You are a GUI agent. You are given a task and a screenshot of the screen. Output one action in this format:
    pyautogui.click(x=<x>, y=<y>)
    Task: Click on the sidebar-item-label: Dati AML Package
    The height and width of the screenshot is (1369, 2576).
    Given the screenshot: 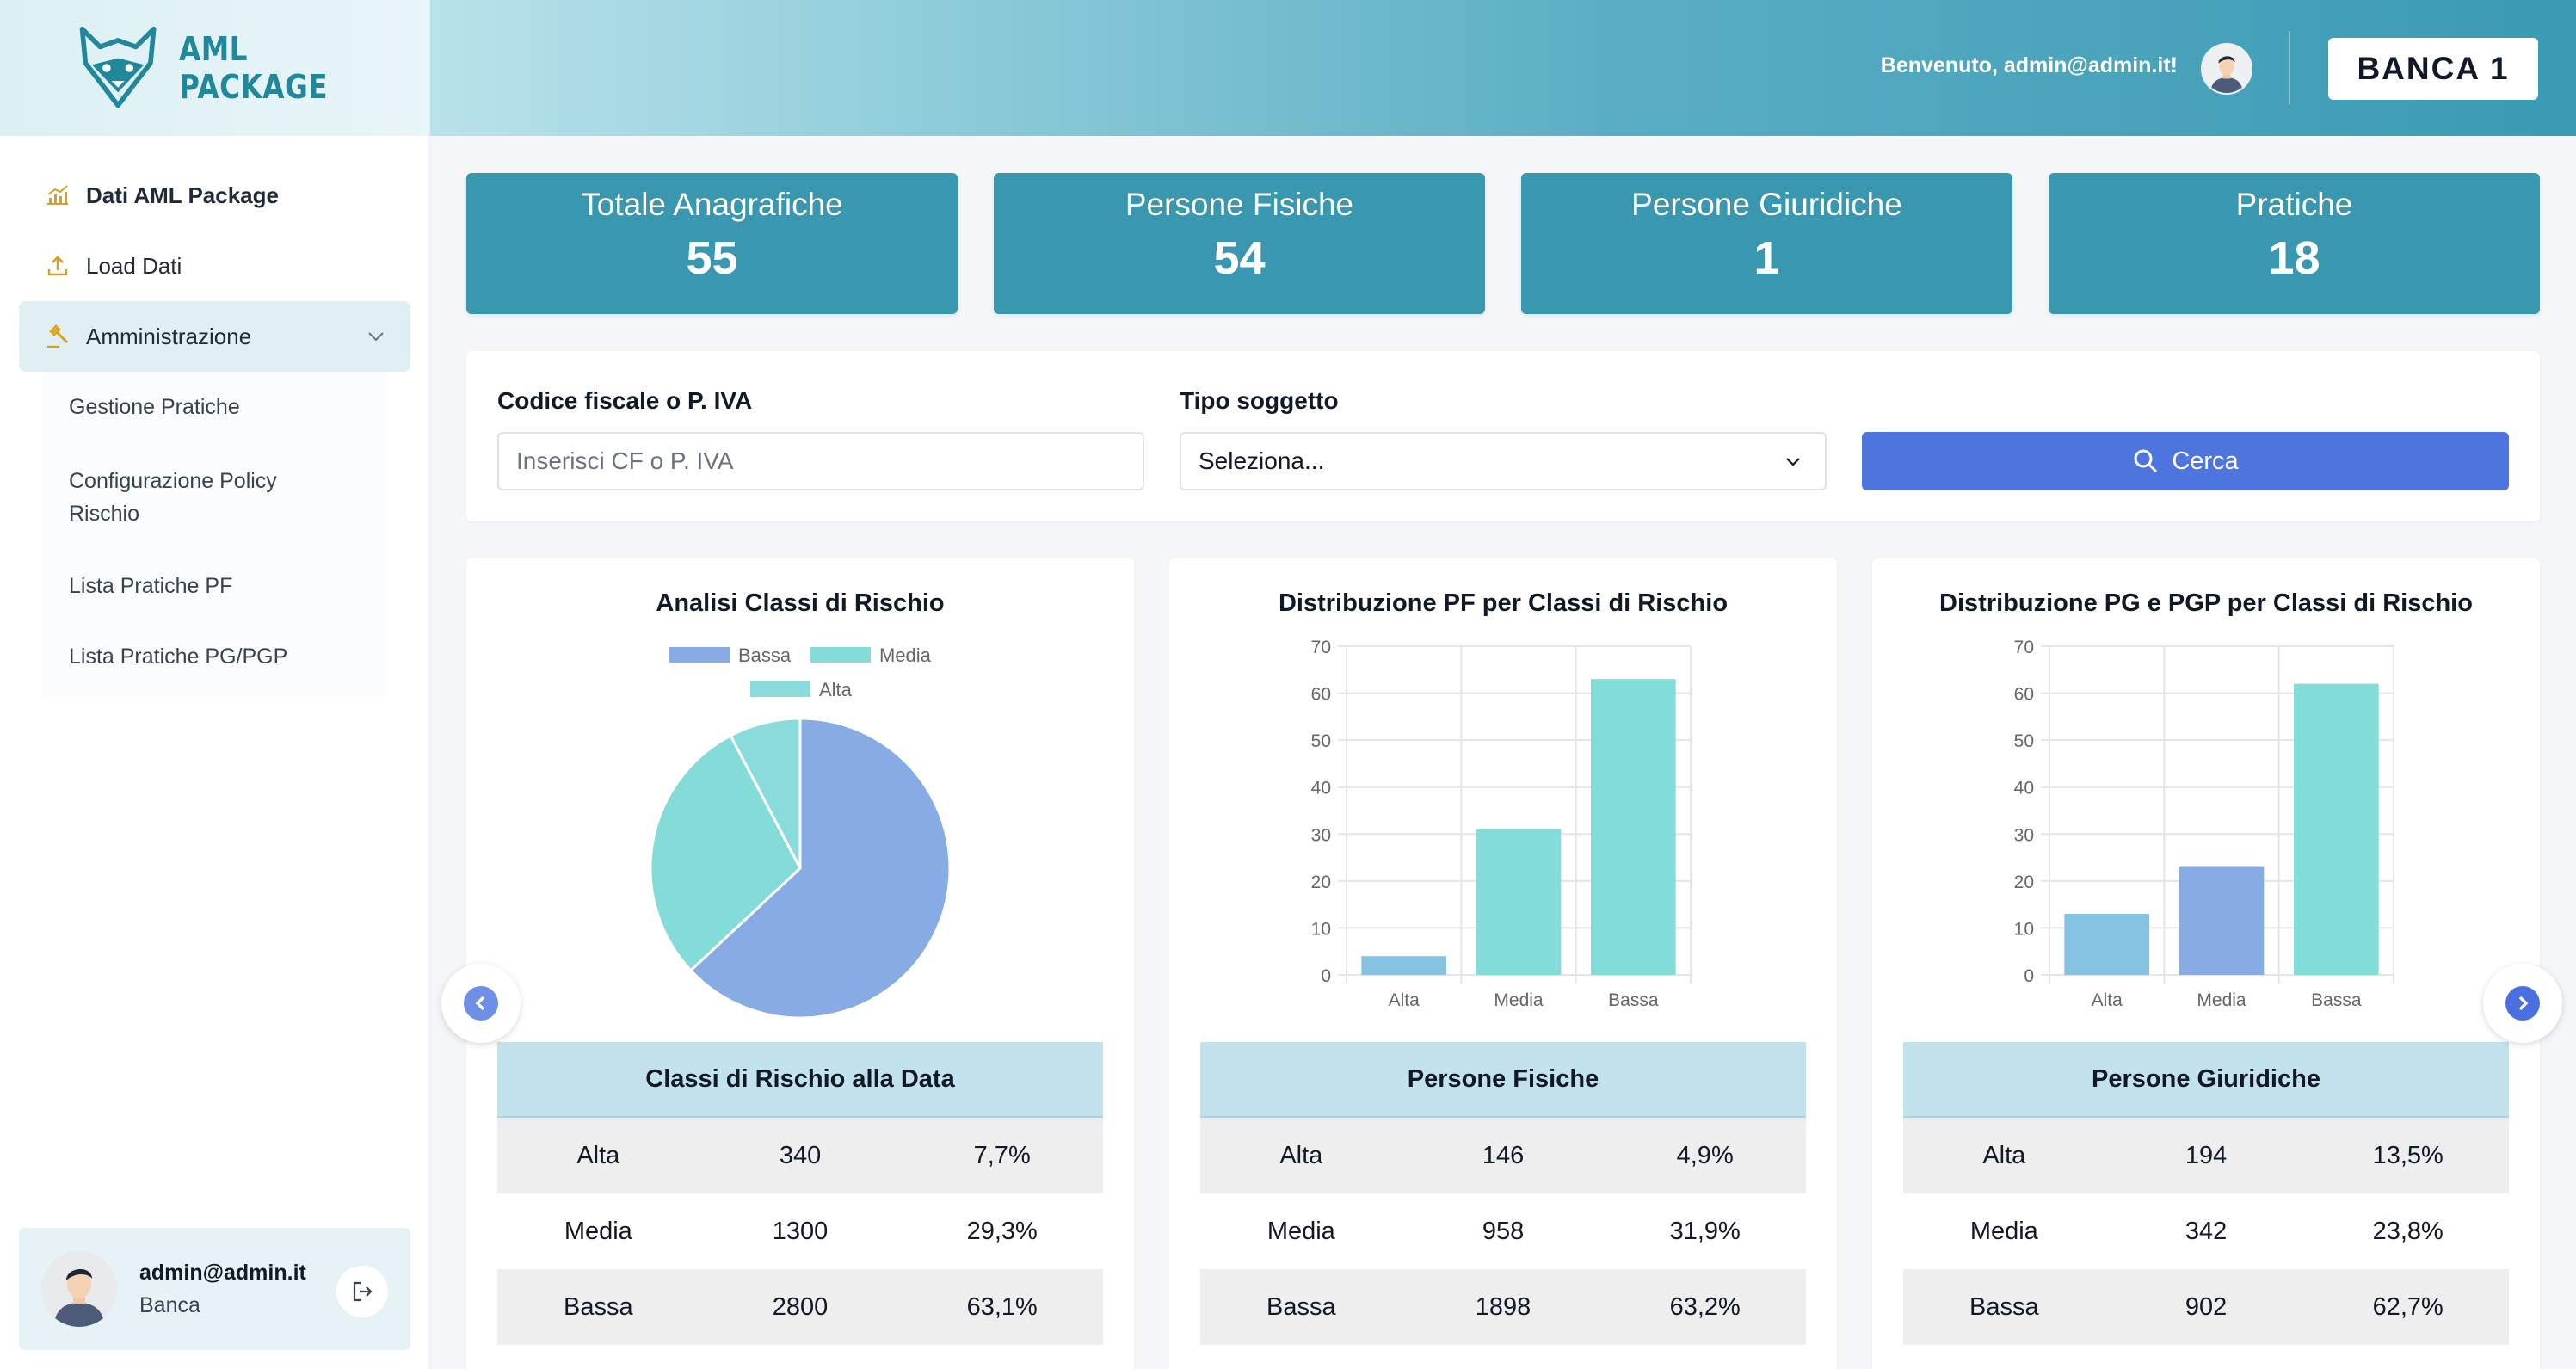 What is the action you would take?
    pyautogui.click(x=182, y=195)
    